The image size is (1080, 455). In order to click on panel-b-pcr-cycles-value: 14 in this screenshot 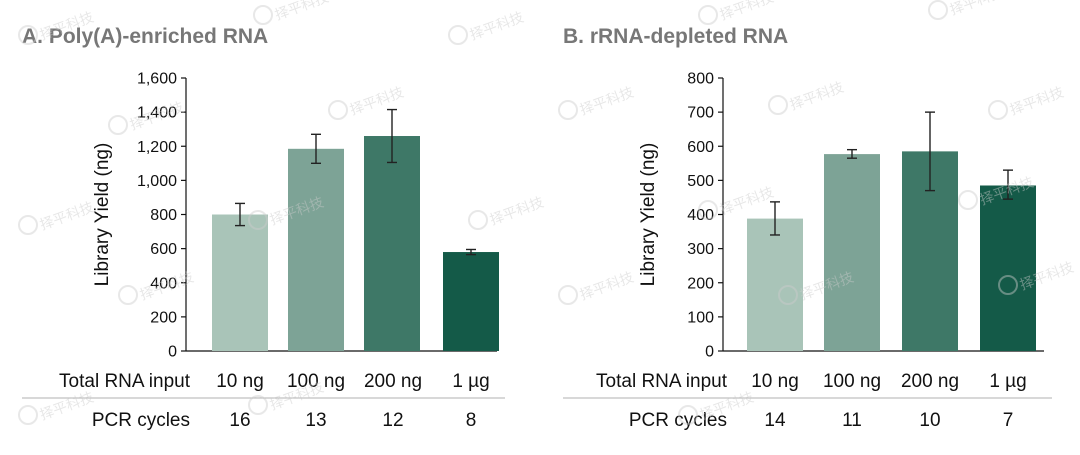, I will do `click(775, 420)`.